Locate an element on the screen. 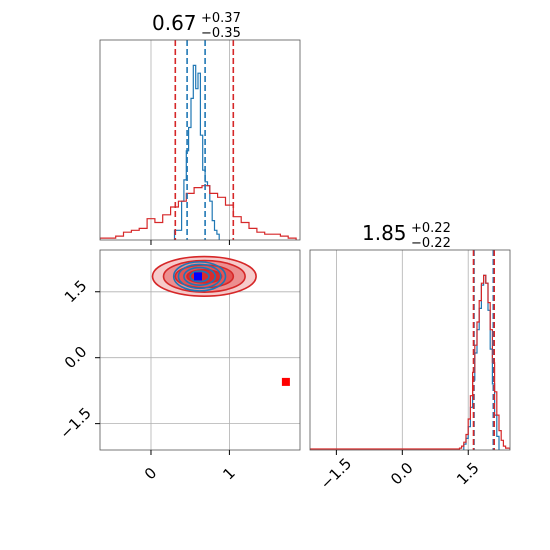 The image size is (550, 550). tl-frame is located at coordinates (200, 140).